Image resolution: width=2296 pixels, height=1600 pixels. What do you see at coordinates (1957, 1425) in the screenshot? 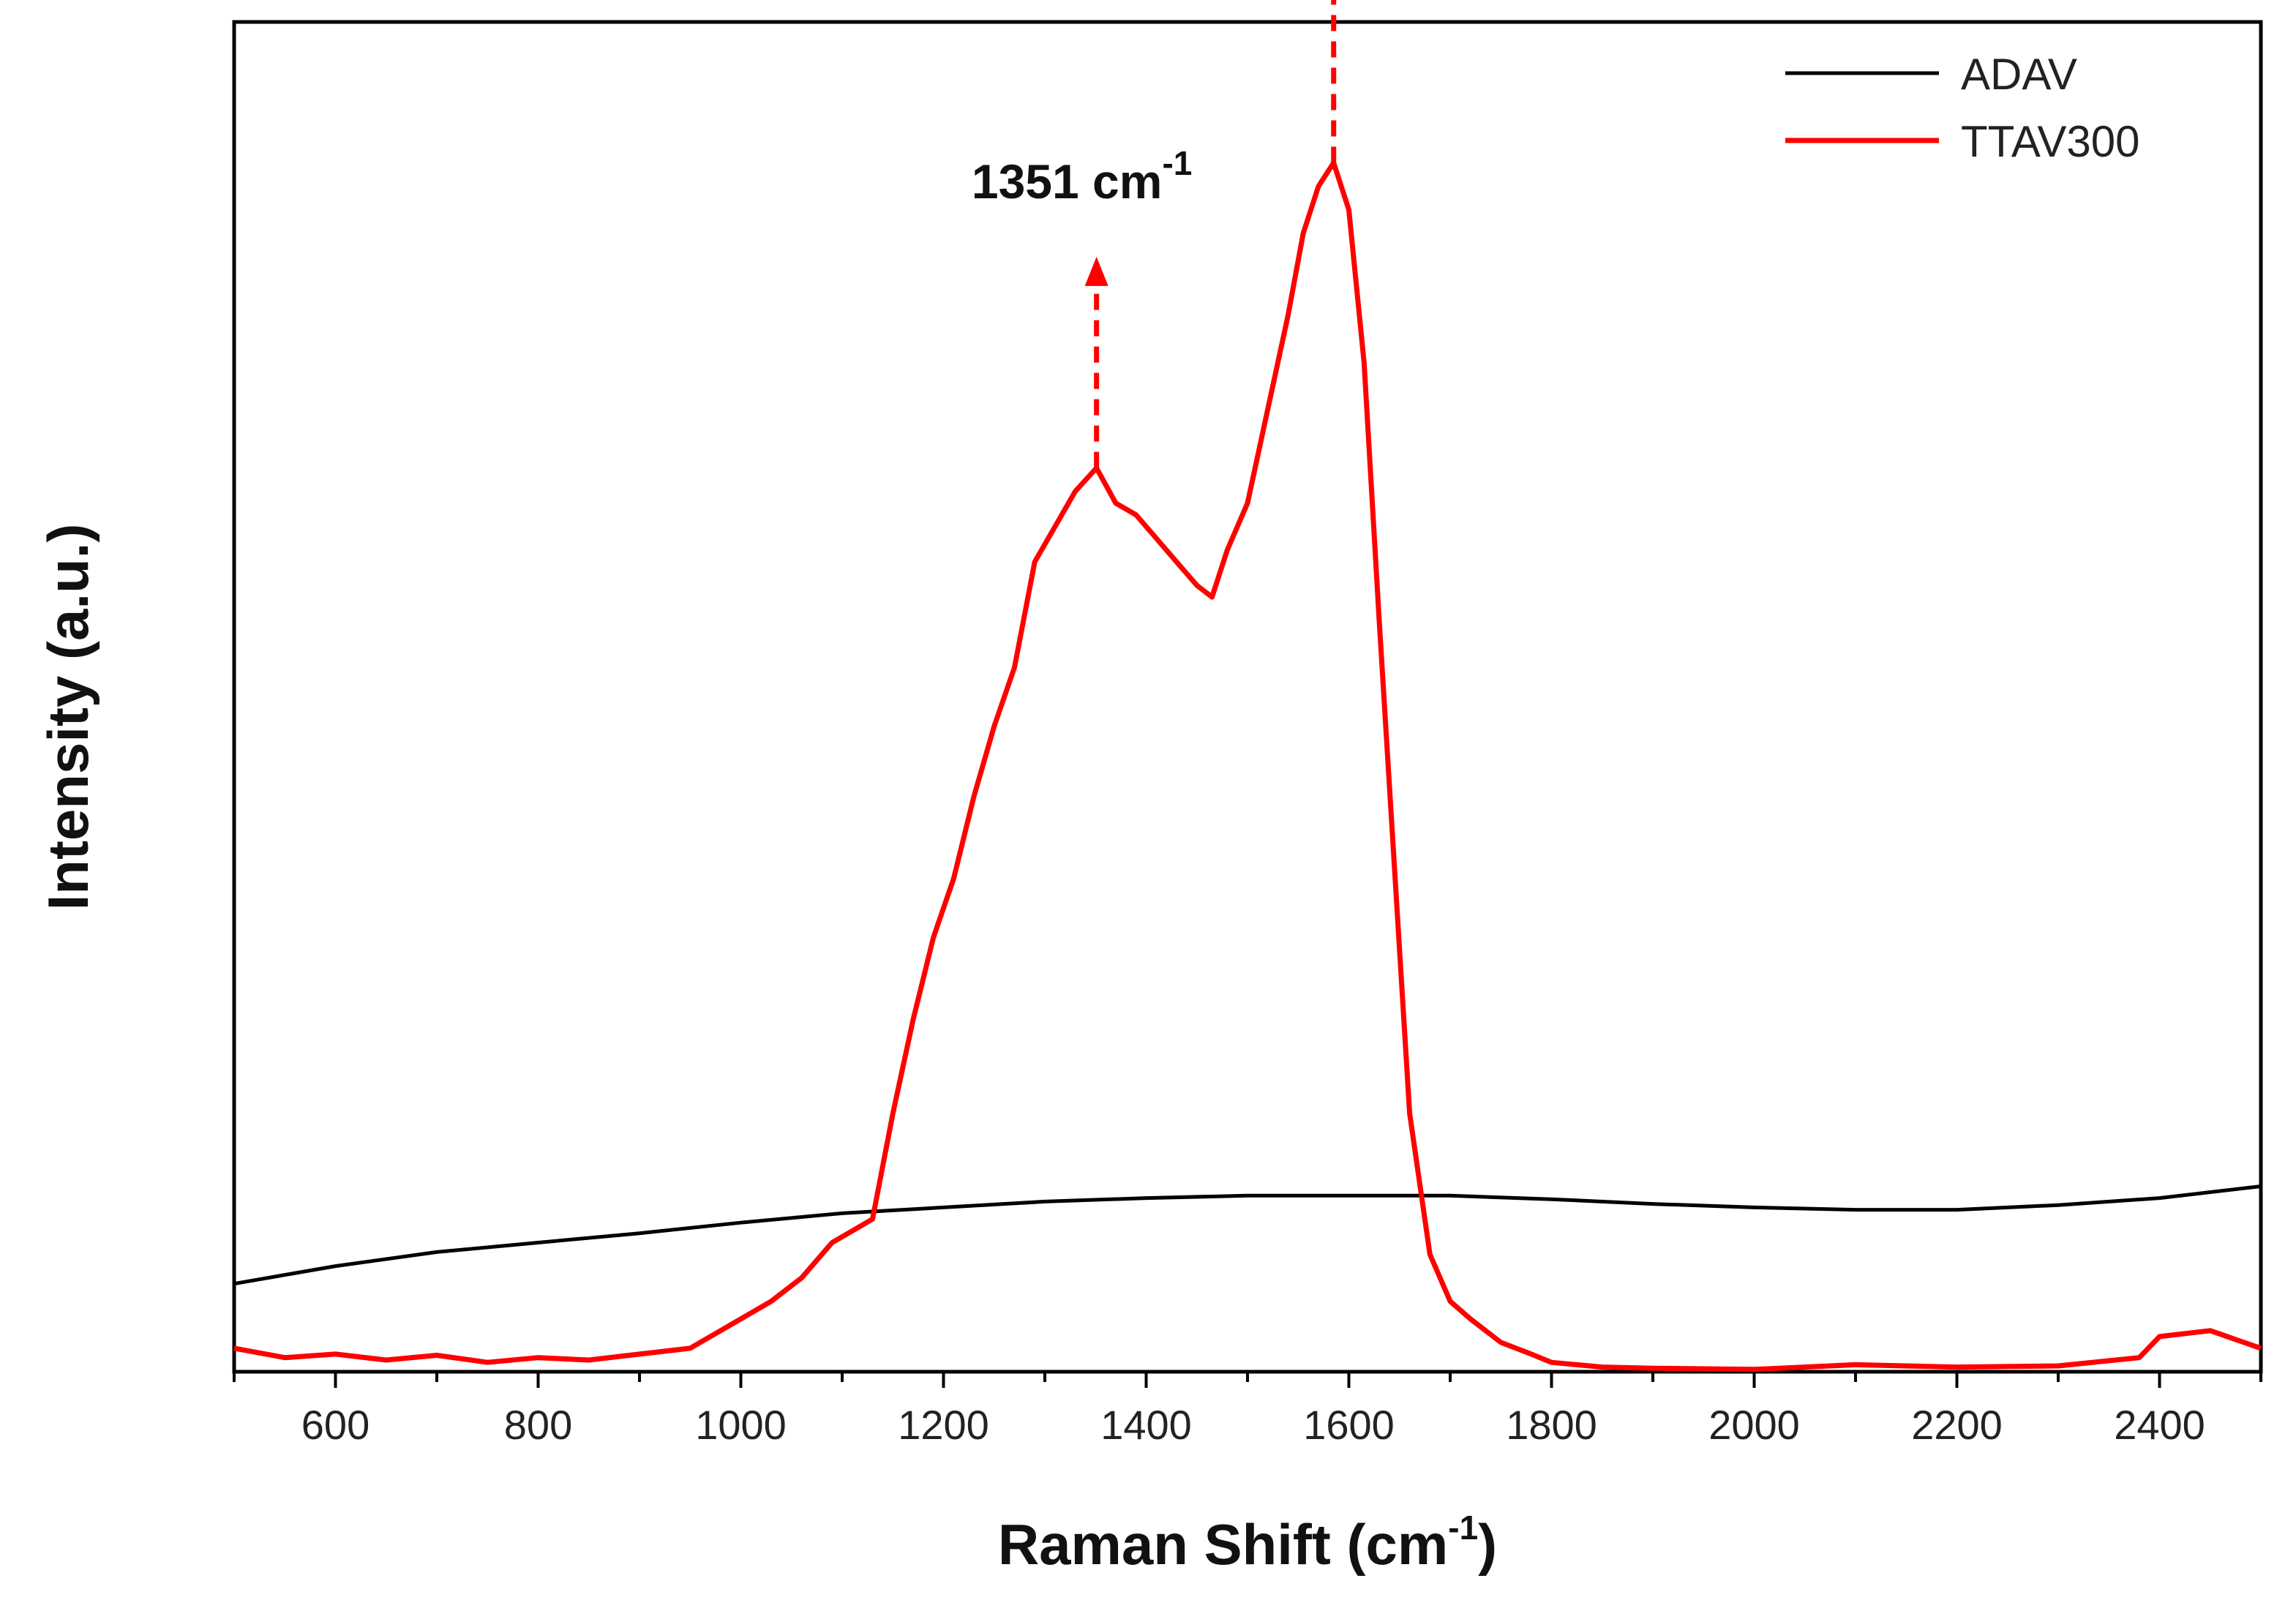
I see `x-tick-label: 2200` at bounding box center [1957, 1425].